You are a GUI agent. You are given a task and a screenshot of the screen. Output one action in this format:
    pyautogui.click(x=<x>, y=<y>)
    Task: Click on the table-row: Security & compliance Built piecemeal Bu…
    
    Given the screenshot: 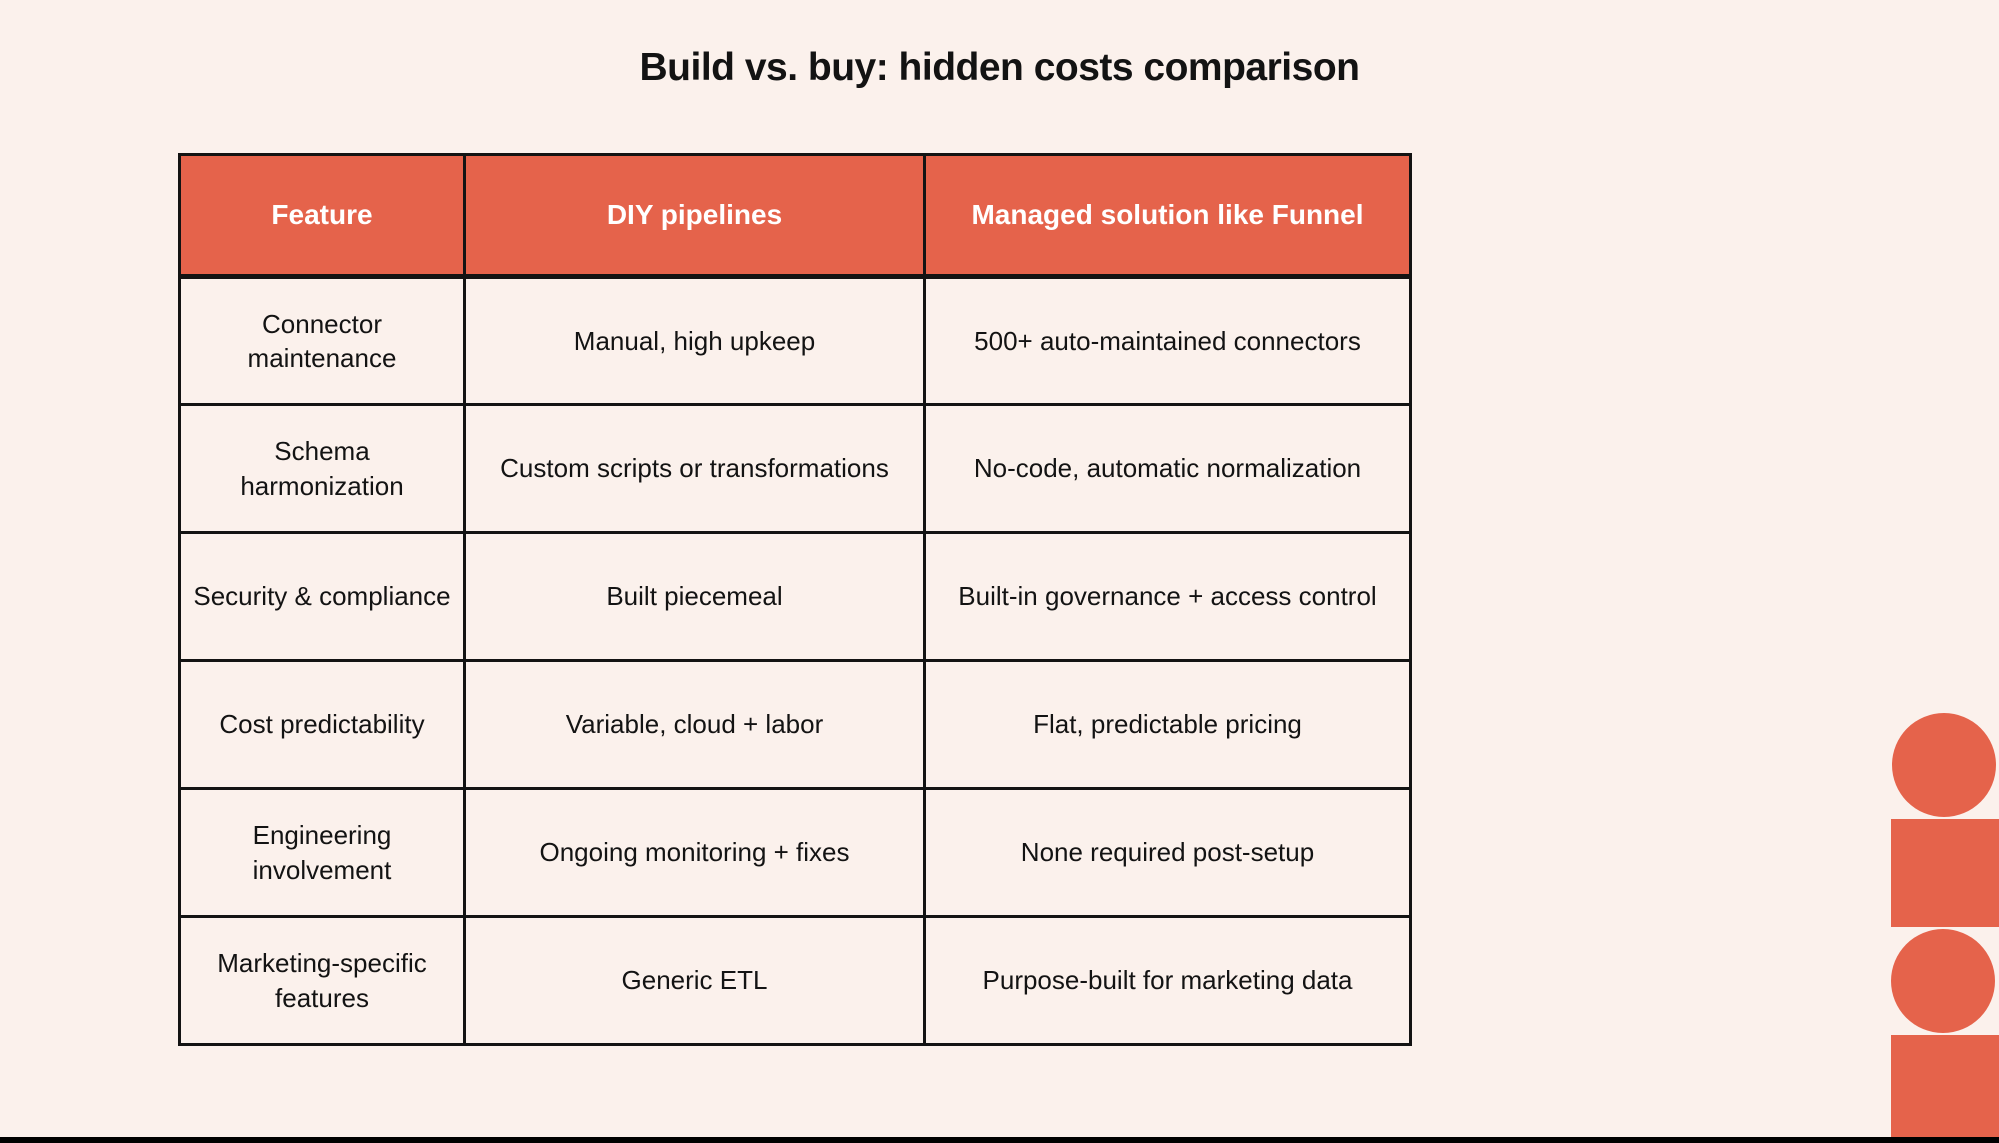 What is the action you would take?
    pyautogui.click(x=795, y=596)
    